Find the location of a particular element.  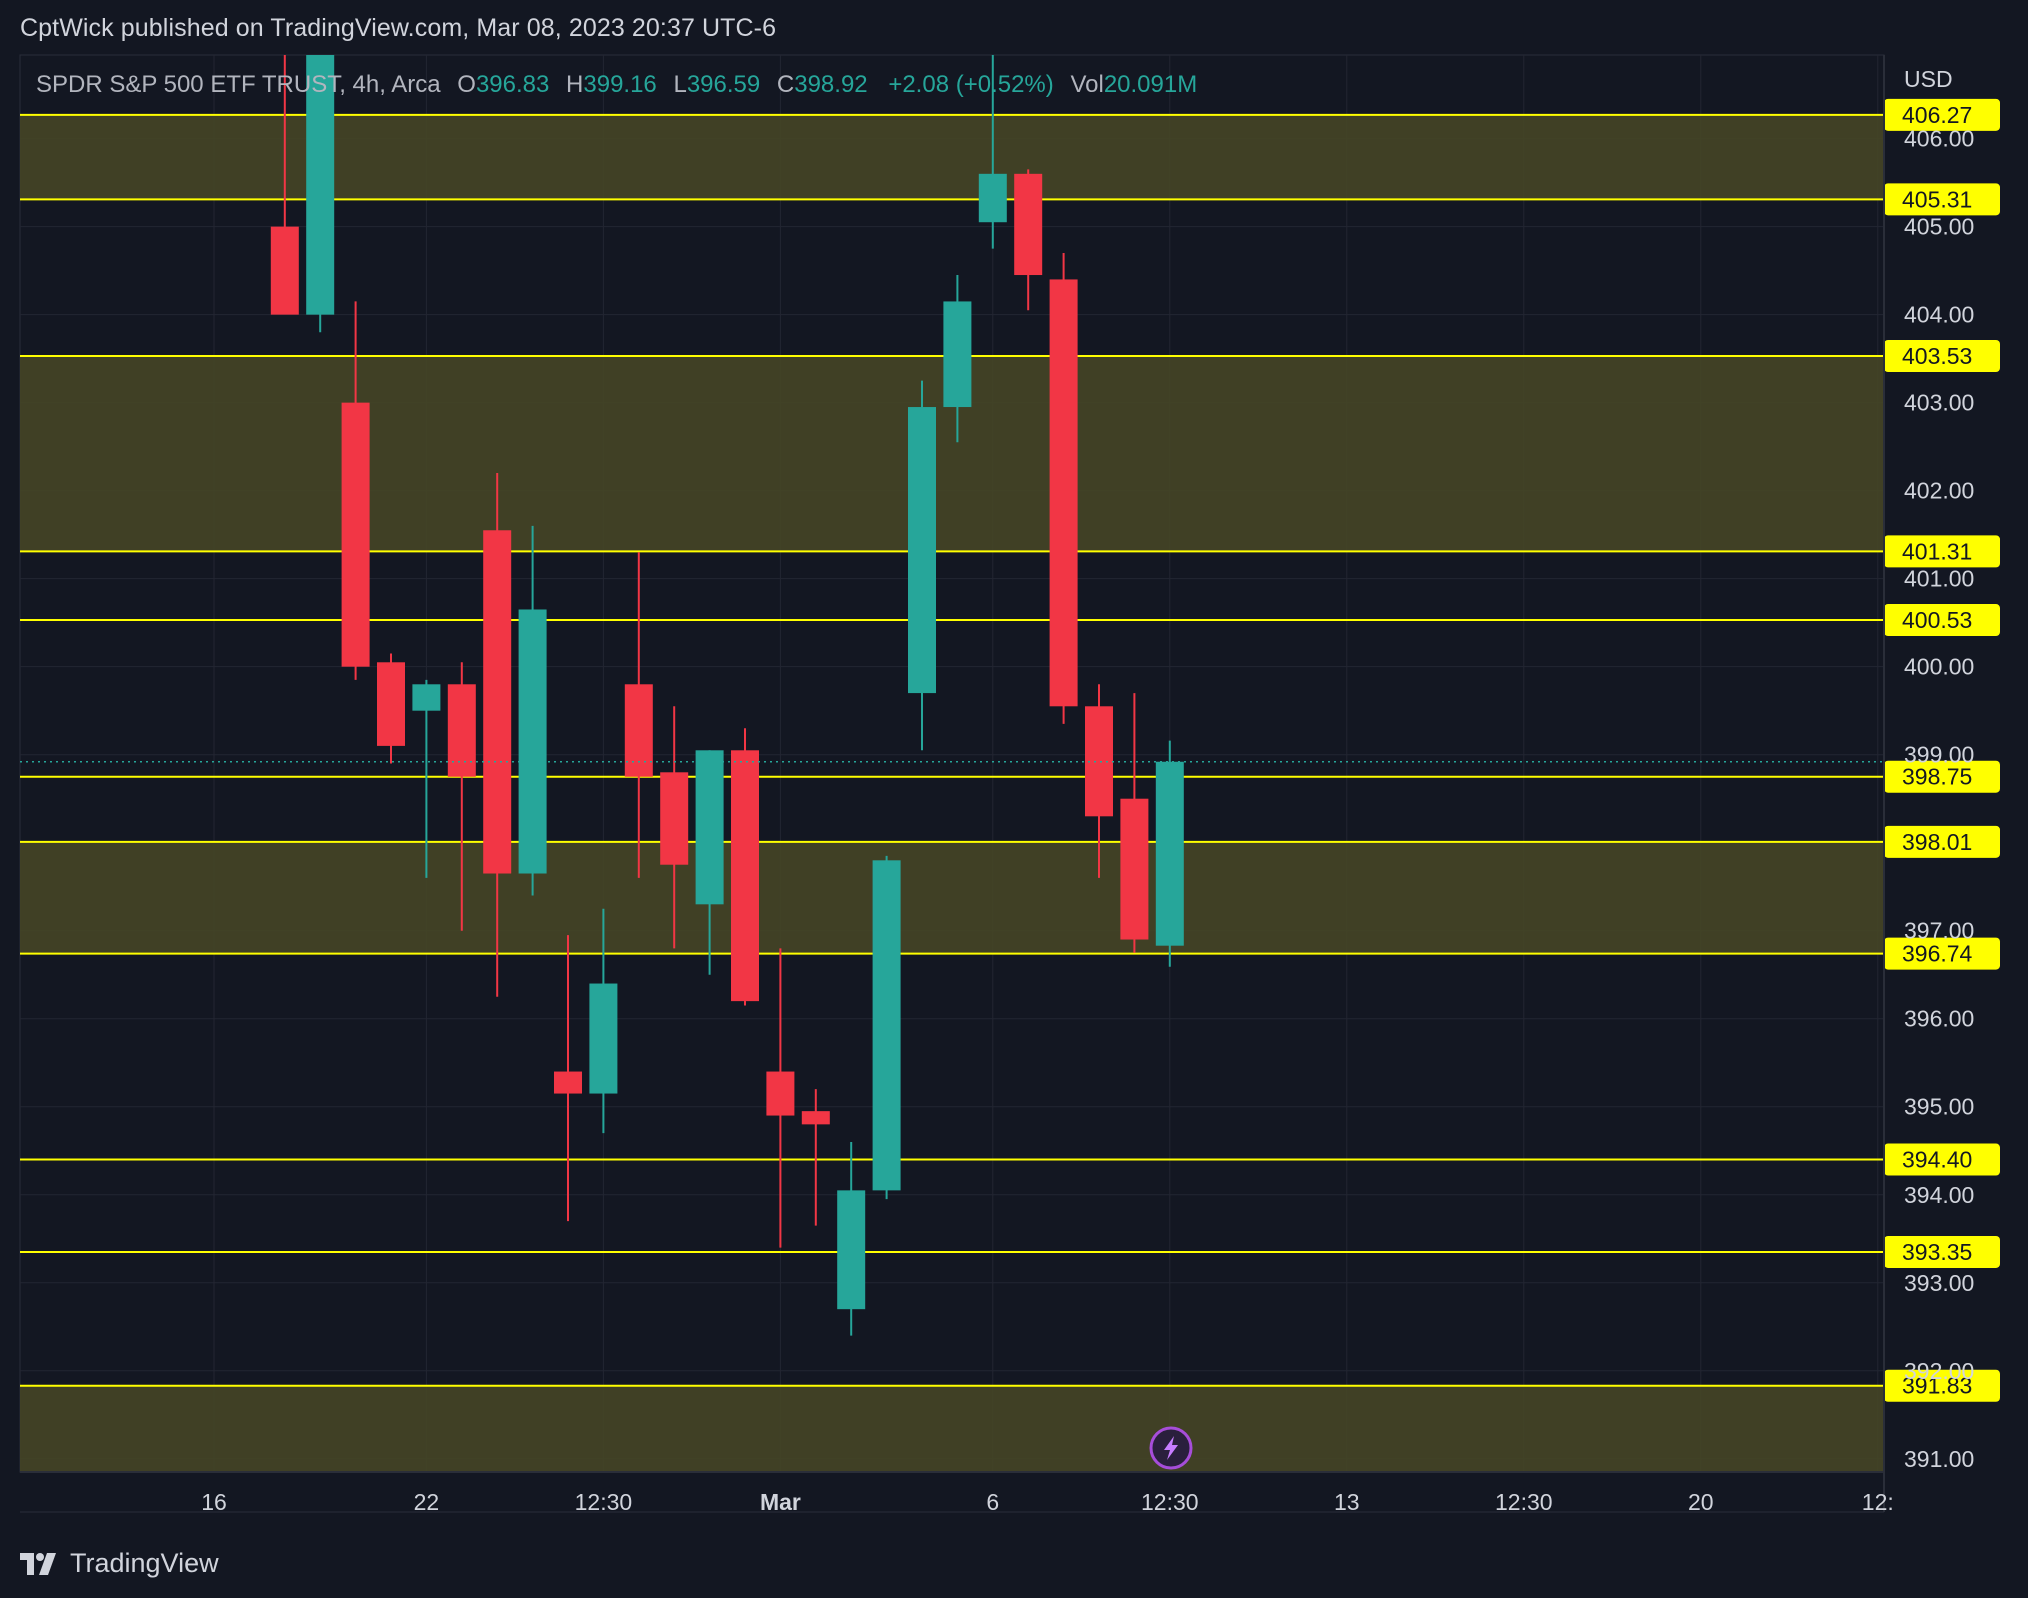

time-tick-label: 16 is located at coordinates (214, 1502).